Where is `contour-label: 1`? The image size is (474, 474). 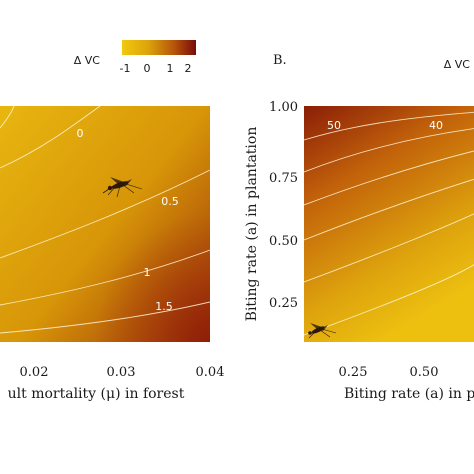
contour-label: 1 is located at coordinates (147, 272).